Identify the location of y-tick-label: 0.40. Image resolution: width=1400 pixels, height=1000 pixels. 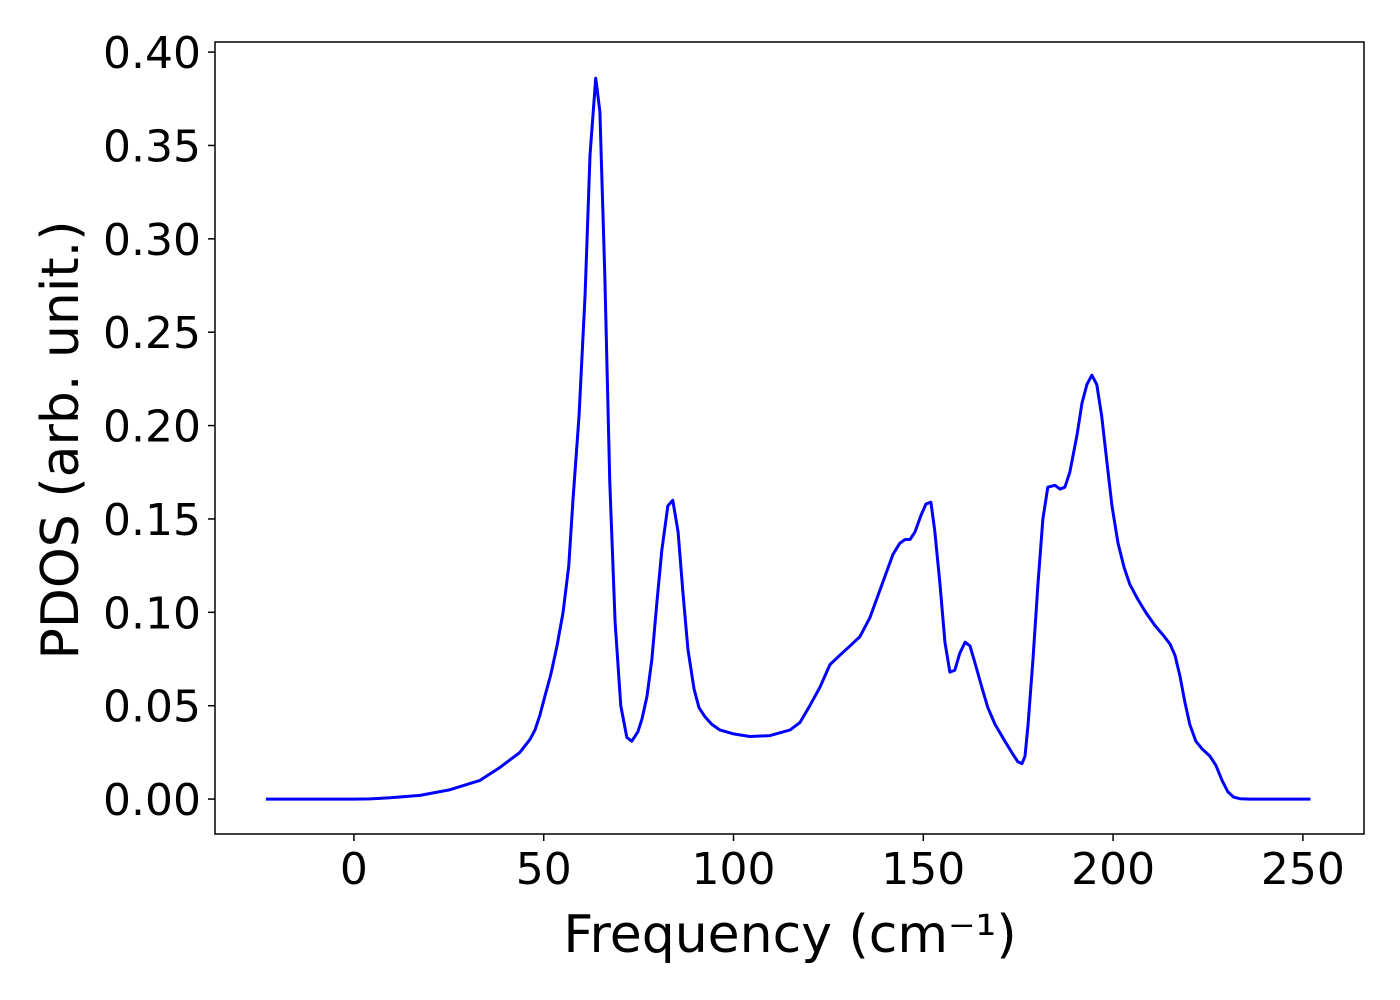
(152, 53).